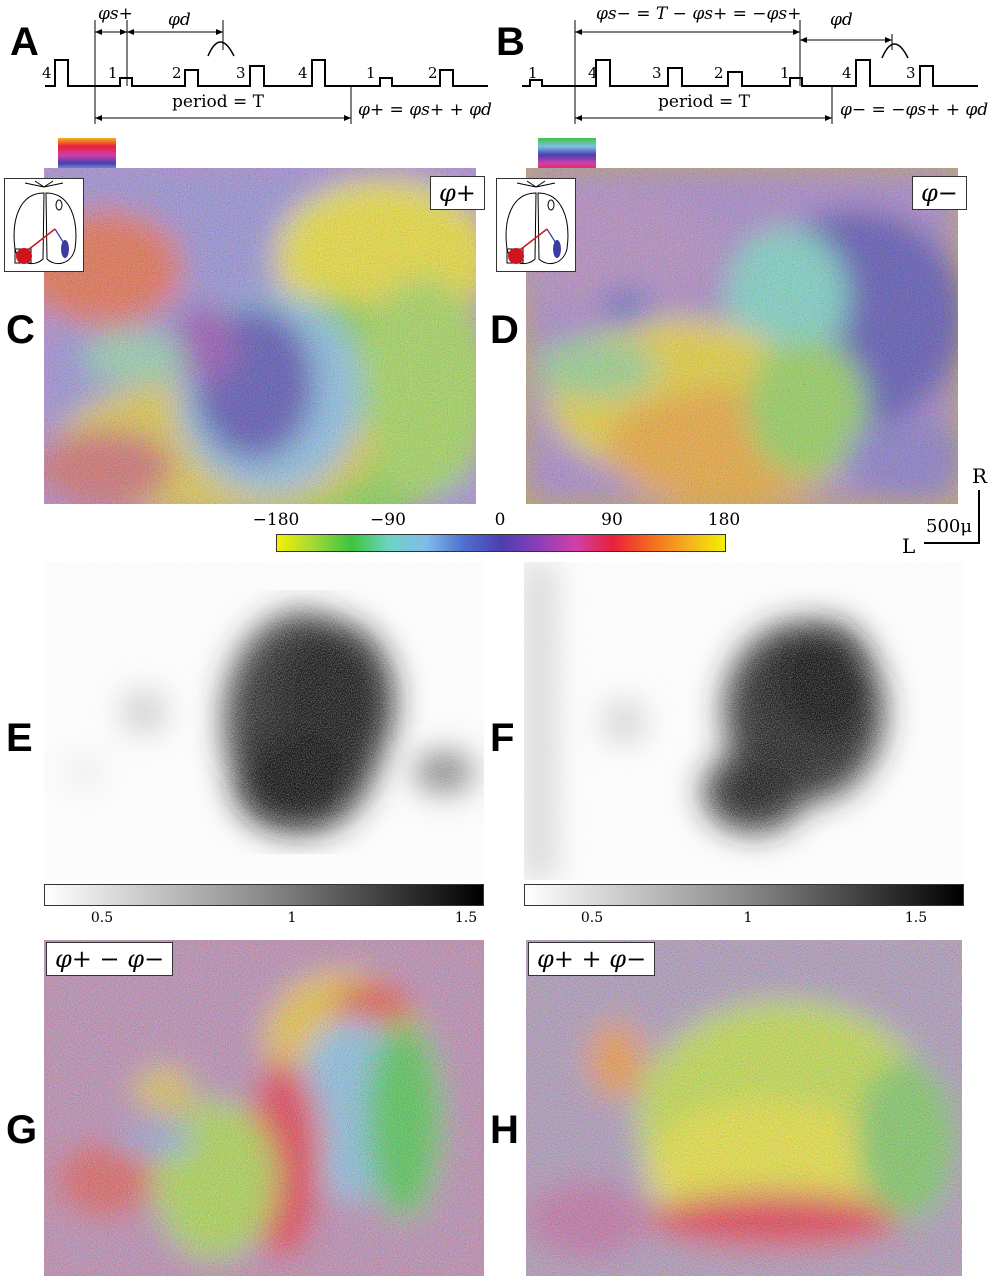 The width and height of the screenshot is (992, 1284). Describe the element at coordinates (260, 336) in the screenshot. I see `phase-map-c` at that location.